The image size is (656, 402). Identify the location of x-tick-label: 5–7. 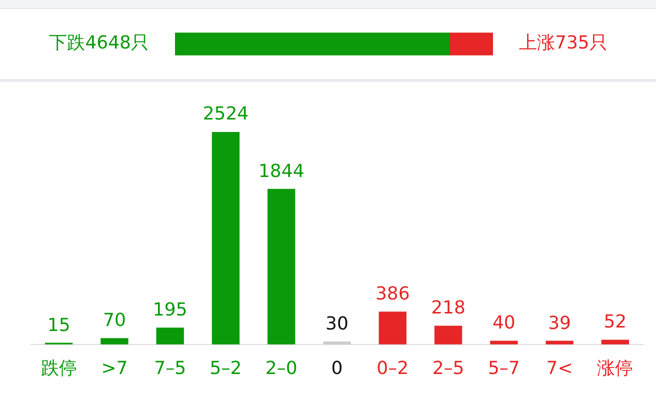
(504, 368).